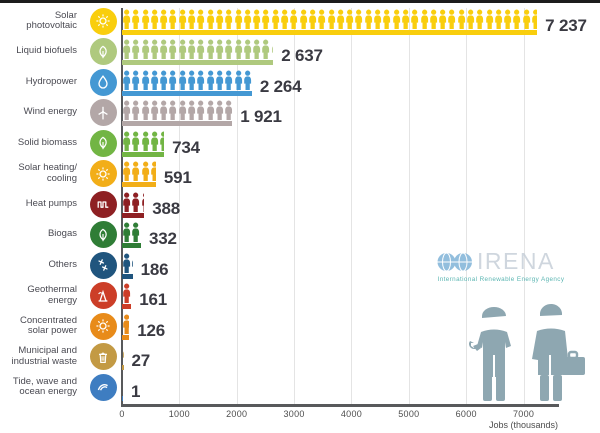 Image resolution: width=600 pixels, height=433 pixels. I want to click on category-row: Wind energy 1 921, so click(300, 115).